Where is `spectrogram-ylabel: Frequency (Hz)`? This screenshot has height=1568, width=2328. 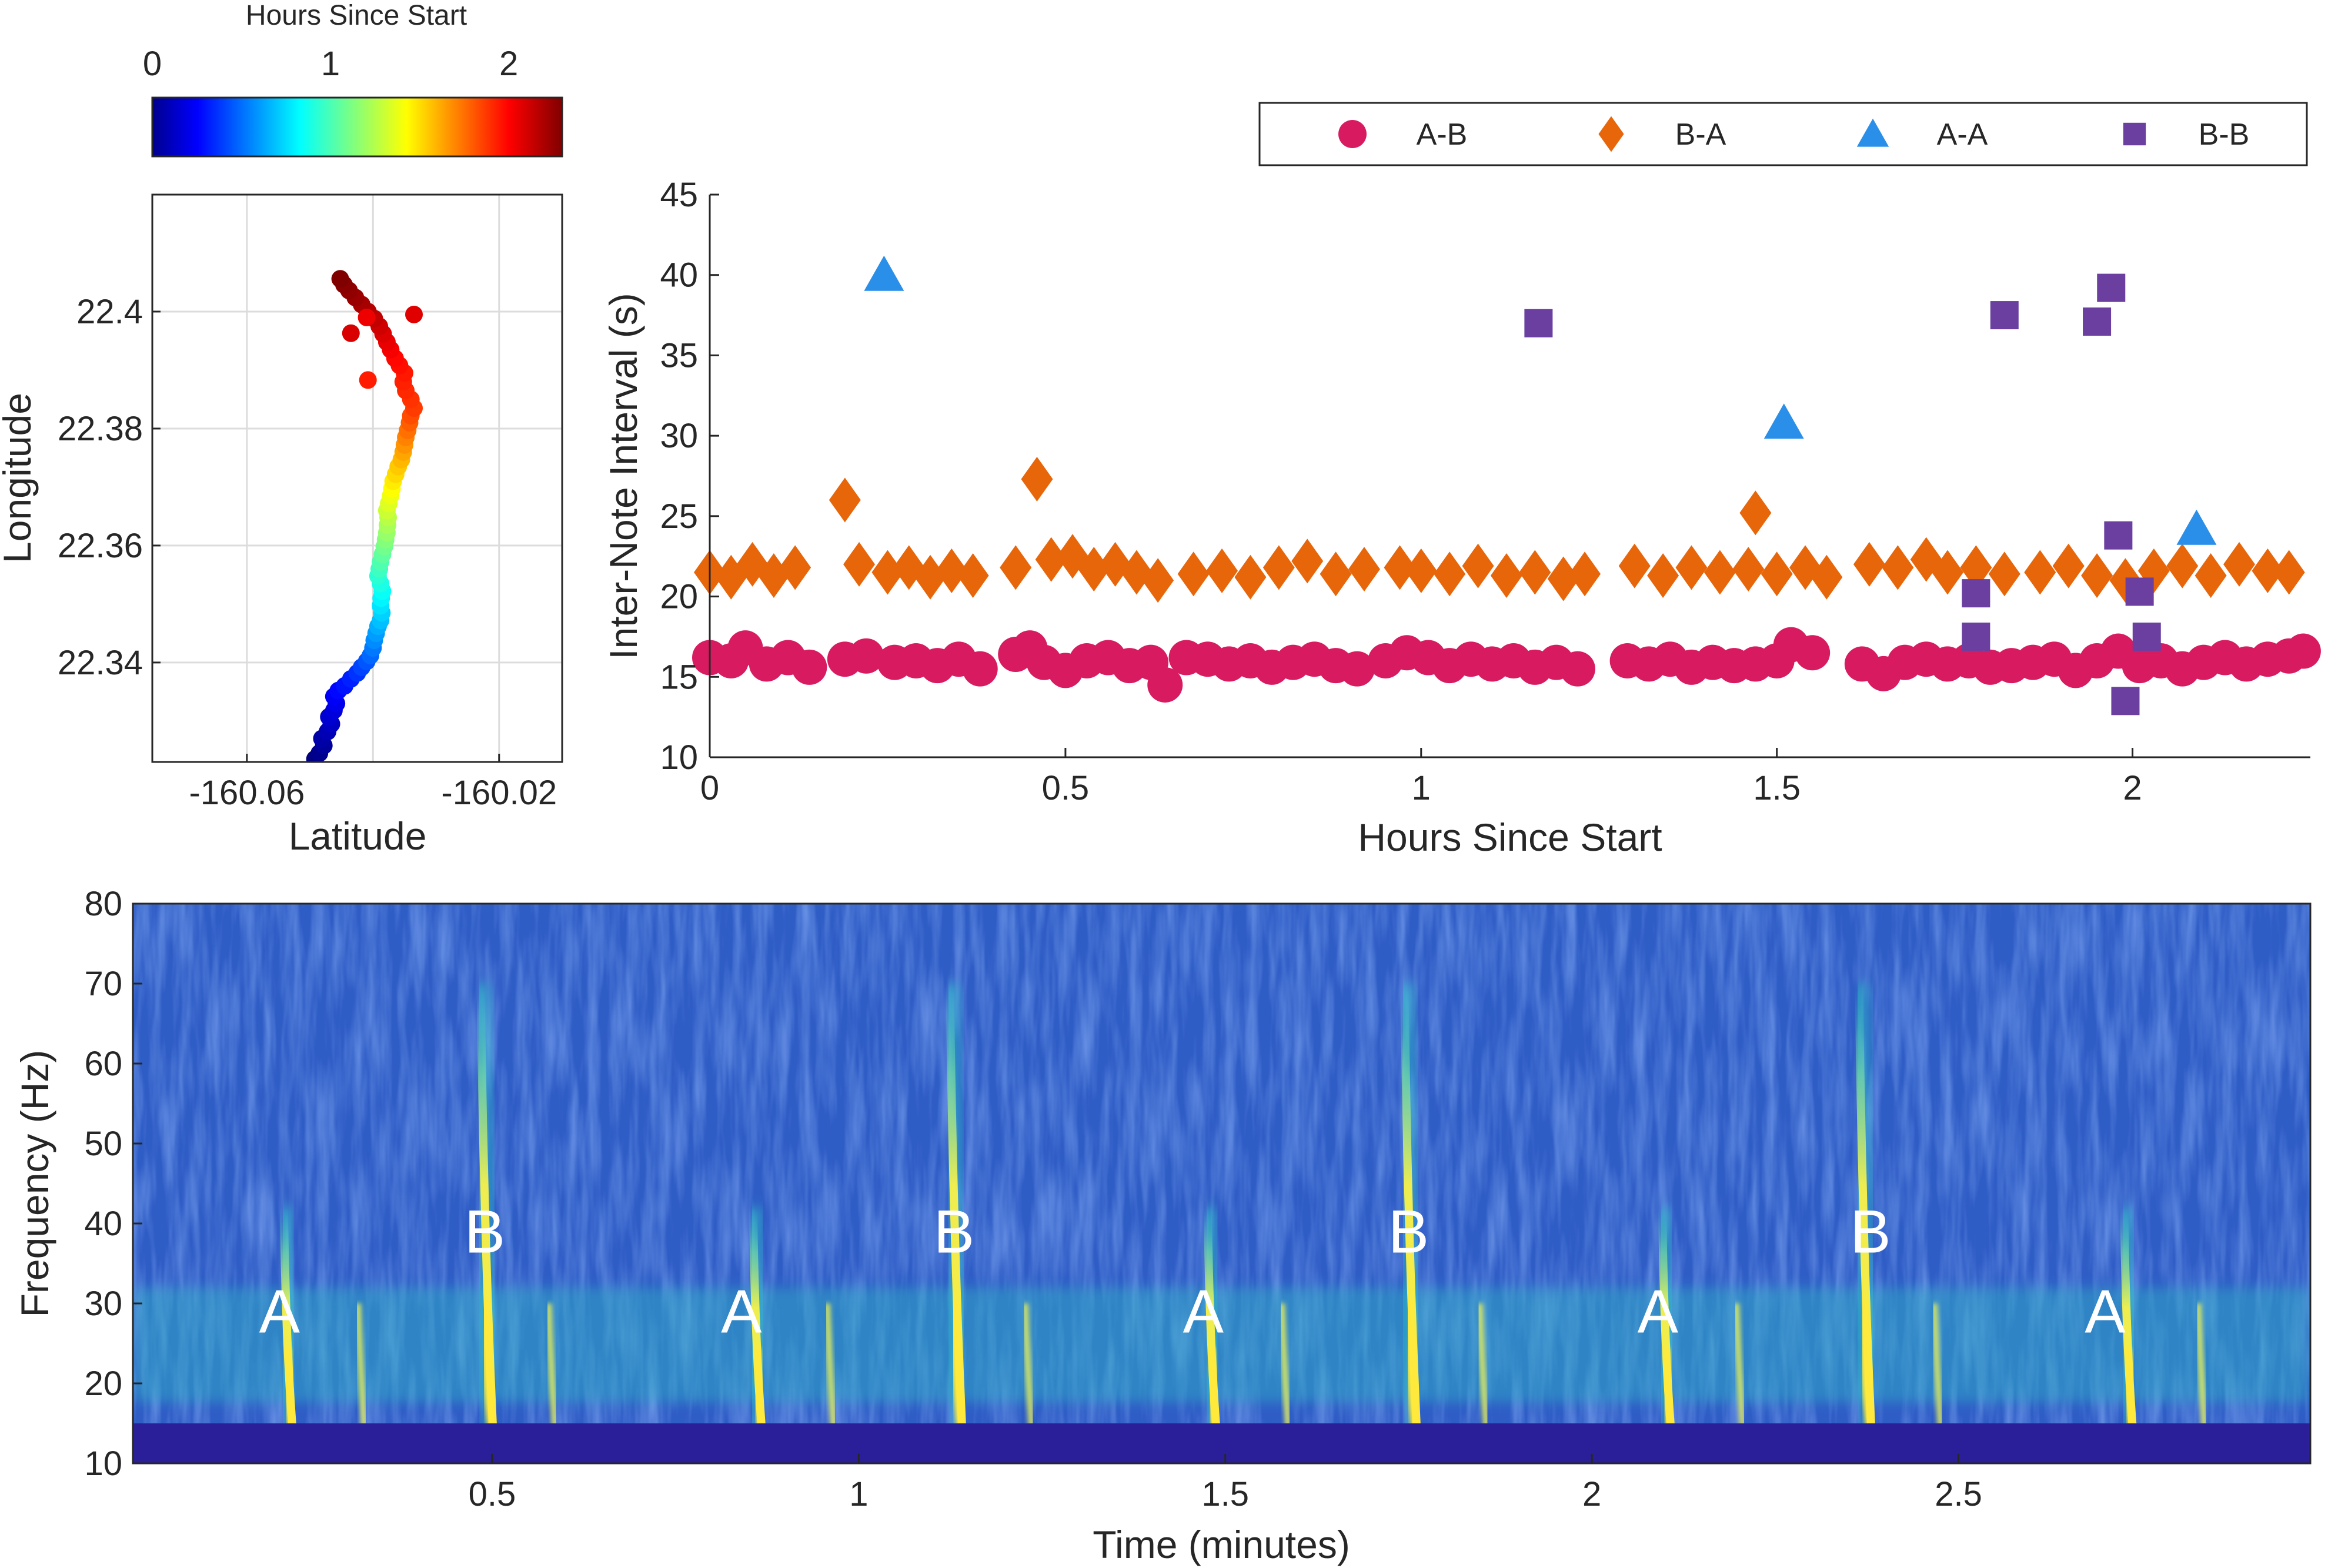
spectrogram-ylabel: Frequency (Hz) is located at coordinates (35, 1184).